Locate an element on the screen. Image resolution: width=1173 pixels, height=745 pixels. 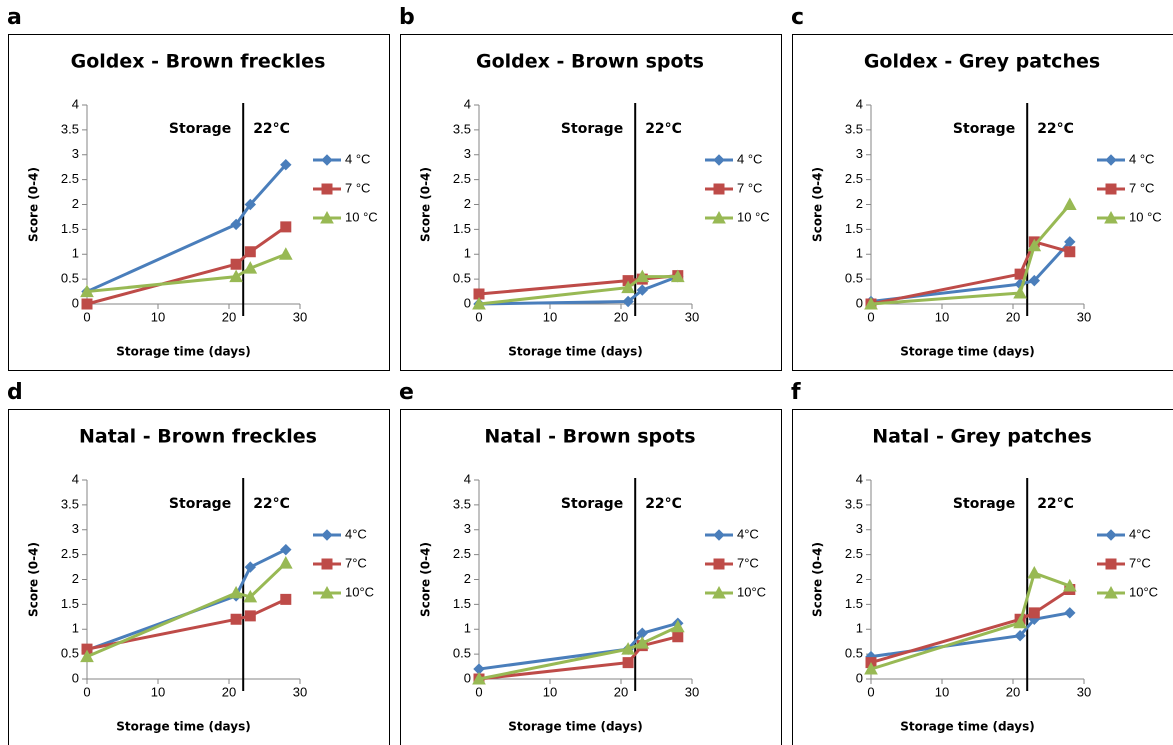
chart-title: Goldex - Grey patches is located at coordinates (982, 62).